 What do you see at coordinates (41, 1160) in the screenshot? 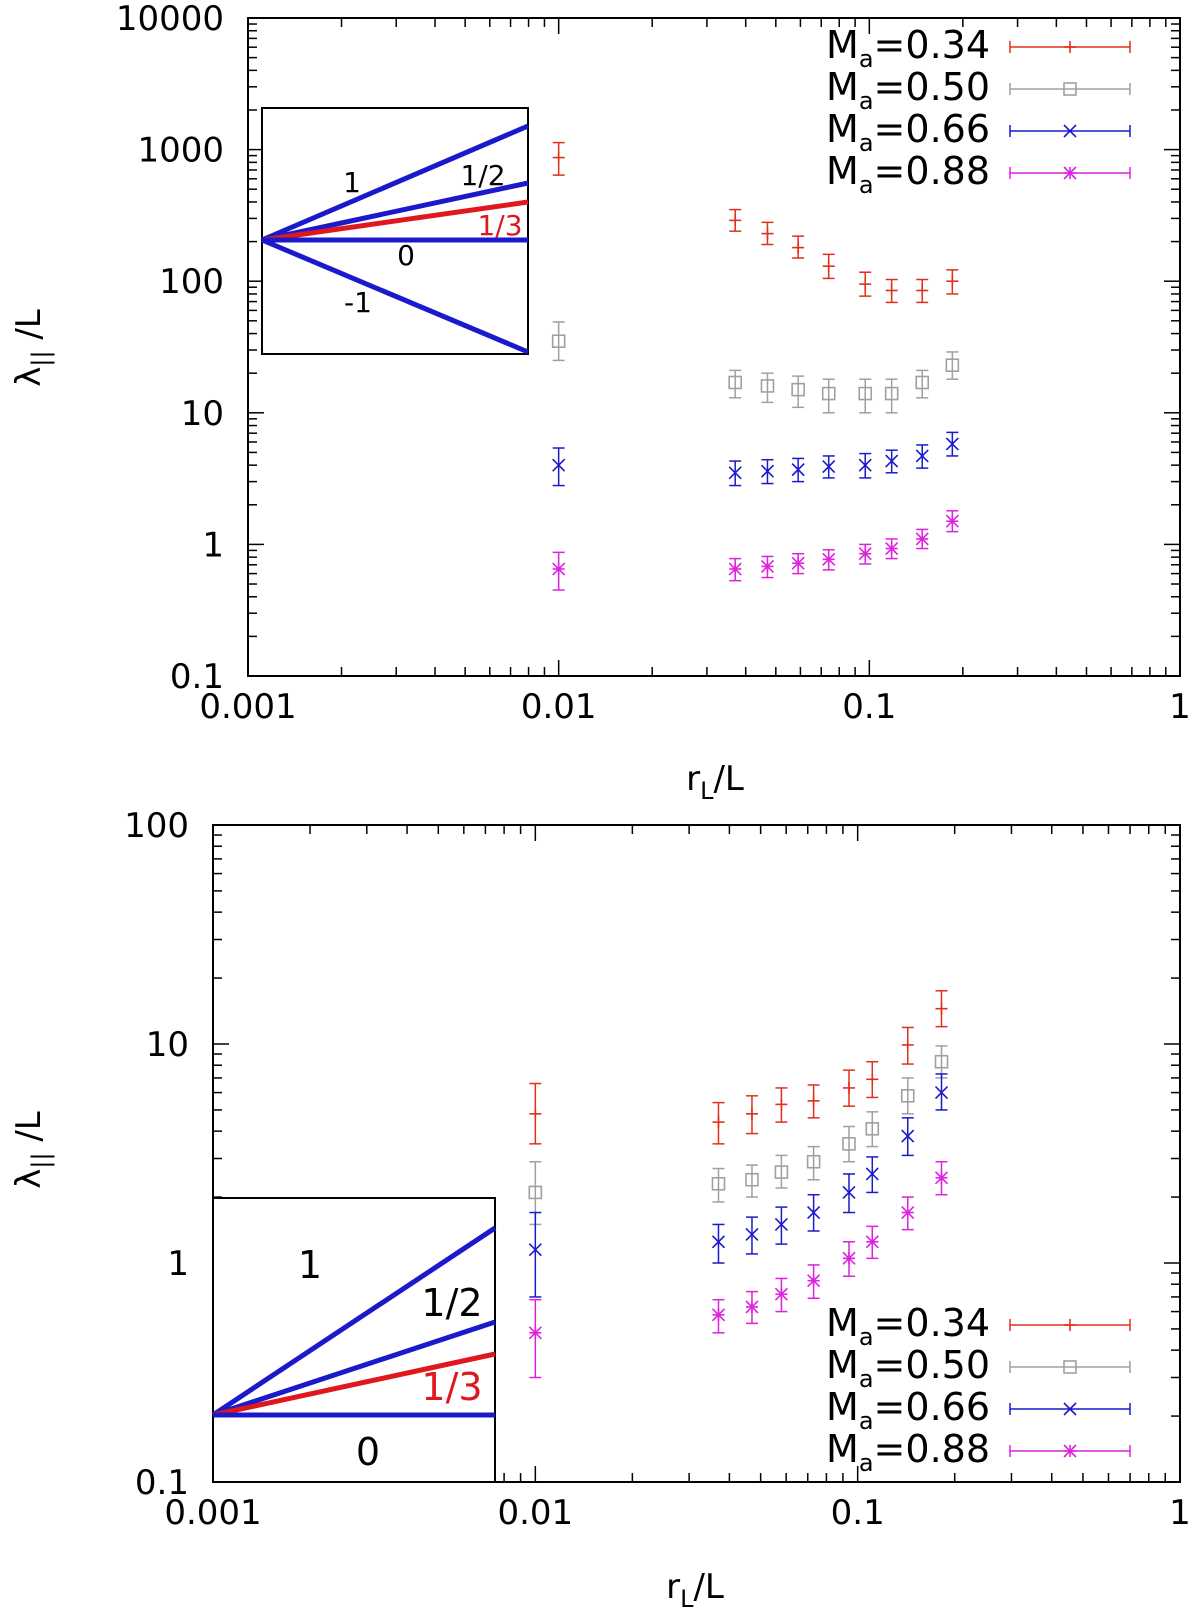
I see `y-axis-title-sub: ||` at bounding box center [41, 1160].